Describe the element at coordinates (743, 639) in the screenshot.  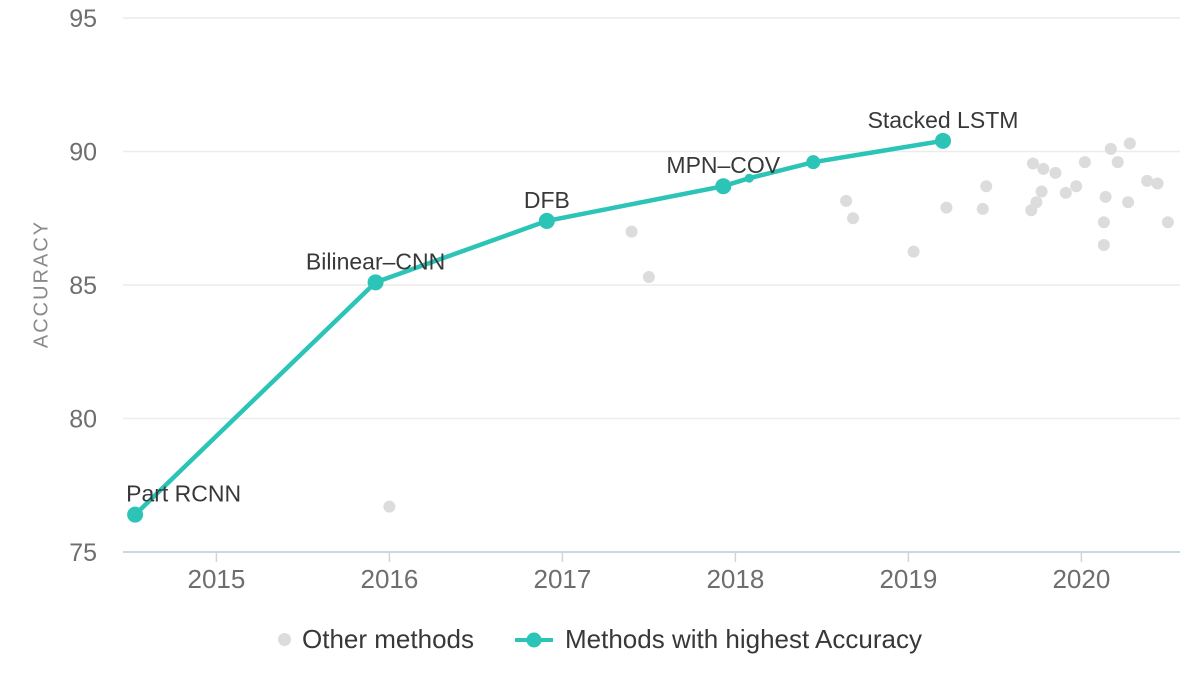
I see `legend-label: Methods with highest Accuracy` at that location.